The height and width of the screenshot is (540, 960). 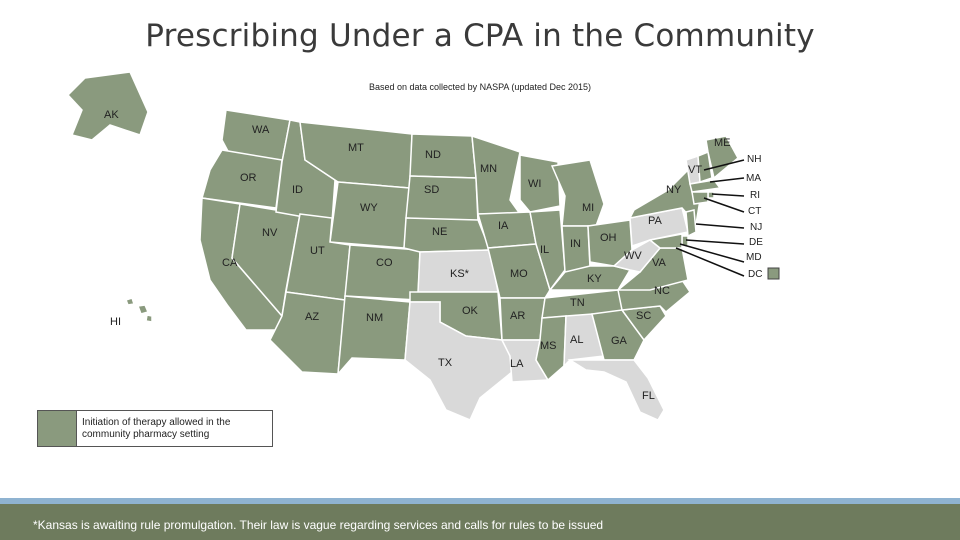 I want to click on label-nc: NC, so click(x=662, y=291).